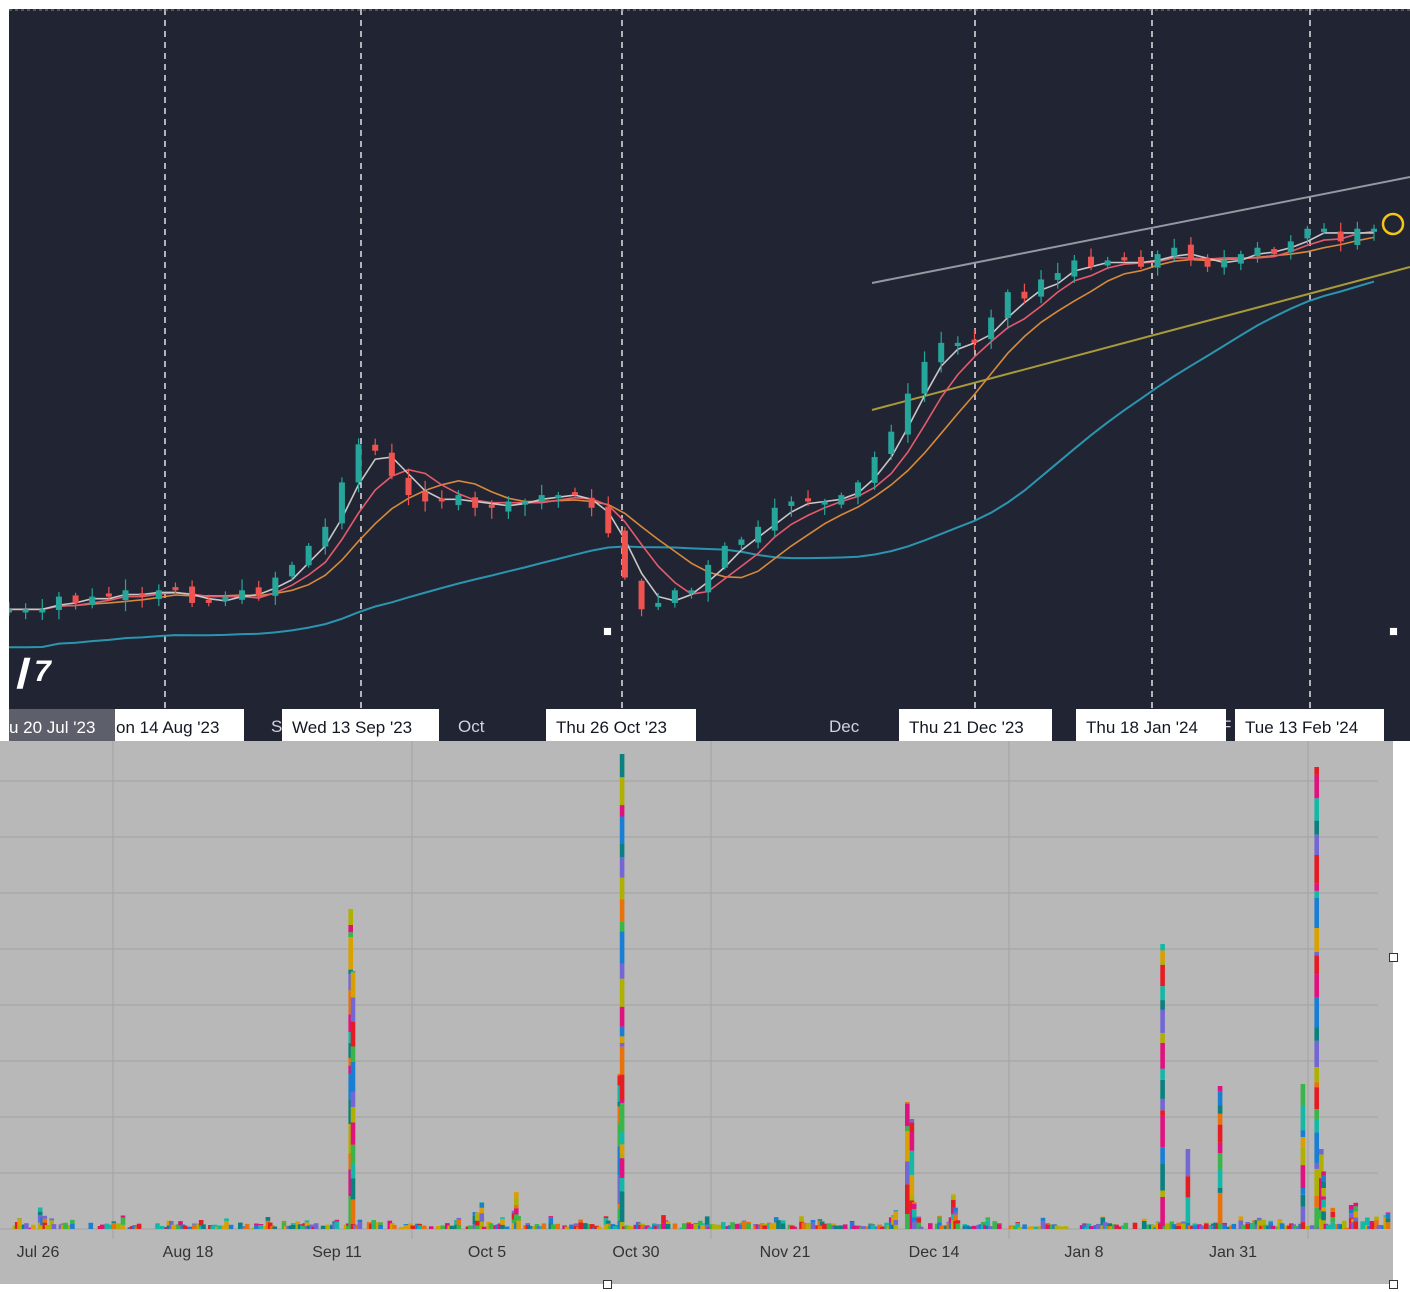 The width and height of the screenshot is (1410, 1292). I want to click on x-tick-label: Nov 21, so click(785, 1252).